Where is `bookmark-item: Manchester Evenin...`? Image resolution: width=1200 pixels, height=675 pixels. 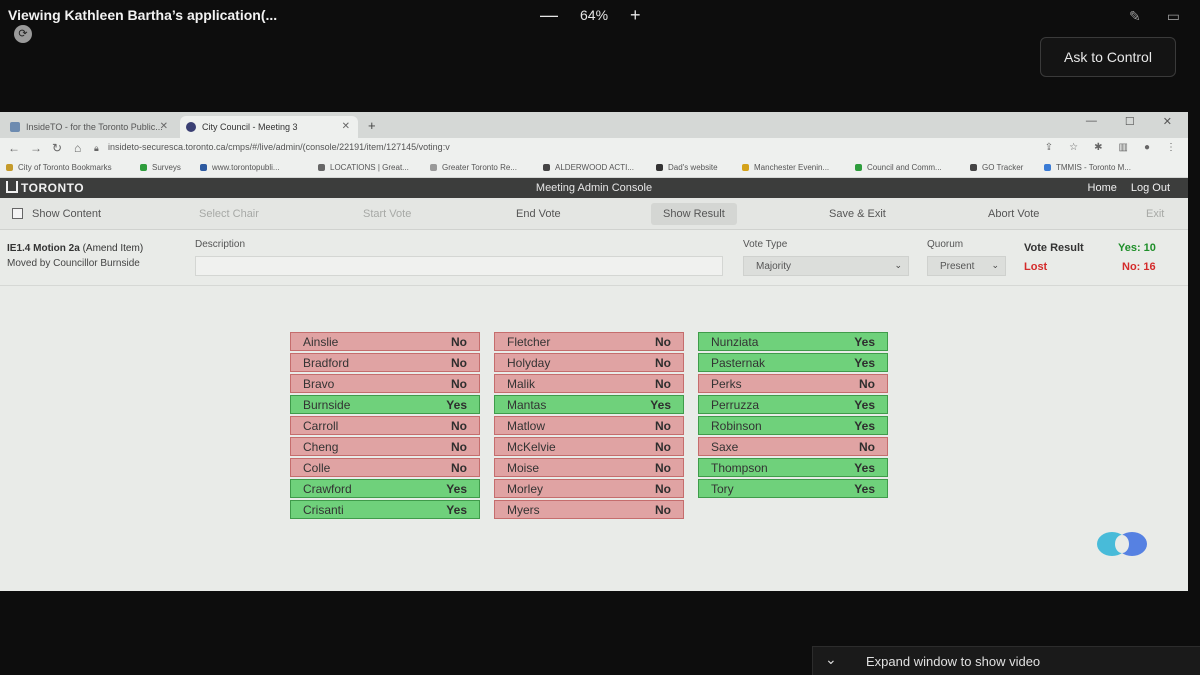
bookmark-item: Manchester Evenin... is located at coordinates (785, 167).